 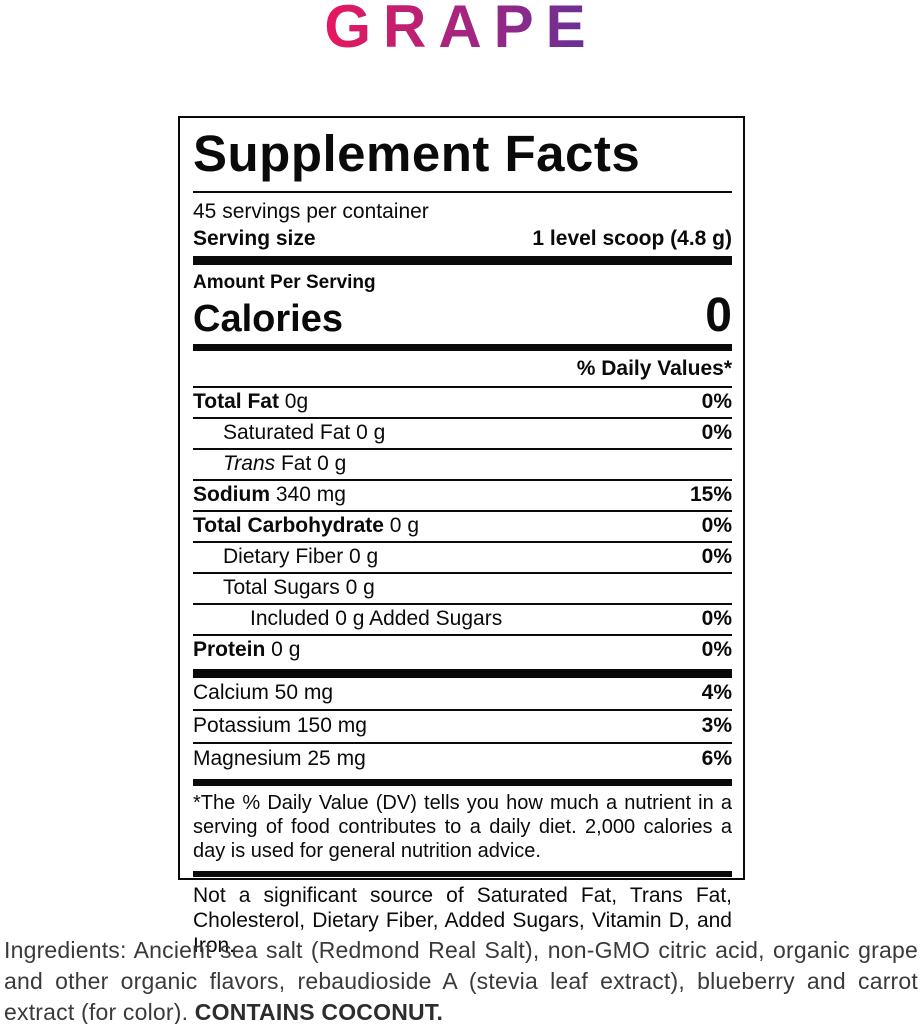 What do you see at coordinates (462, 527) in the screenshot?
I see `nutrient-row-total-carbohydrate: Total Carbohydrate 0 g 0%` at bounding box center [462, 527].